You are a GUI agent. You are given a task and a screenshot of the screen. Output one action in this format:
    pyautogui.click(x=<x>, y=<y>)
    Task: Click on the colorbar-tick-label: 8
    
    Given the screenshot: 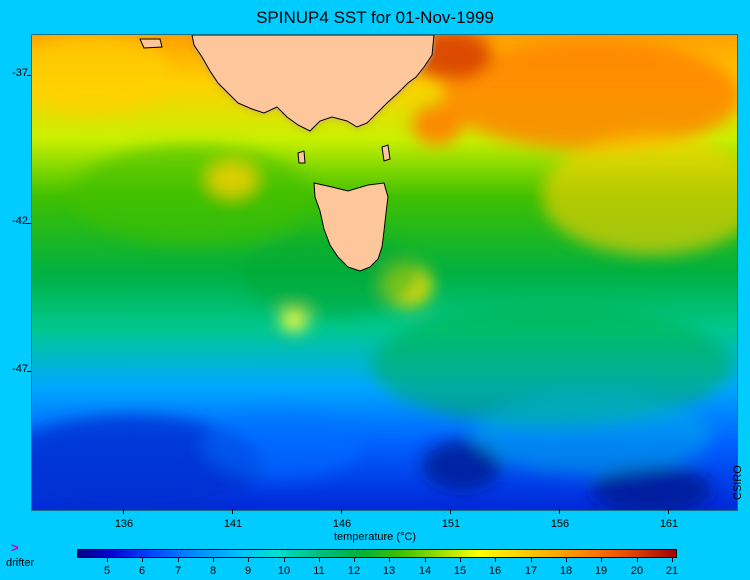 What is the action you would take?
    pyautogui.click(x=213, y=571)
    